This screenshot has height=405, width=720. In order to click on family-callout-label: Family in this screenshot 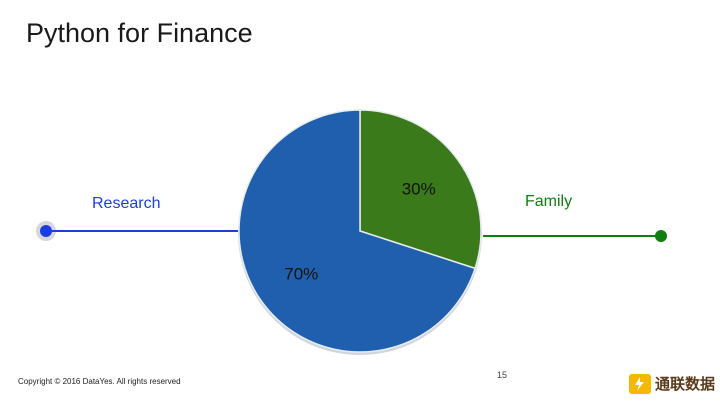, I will do `click(548, 201)`.